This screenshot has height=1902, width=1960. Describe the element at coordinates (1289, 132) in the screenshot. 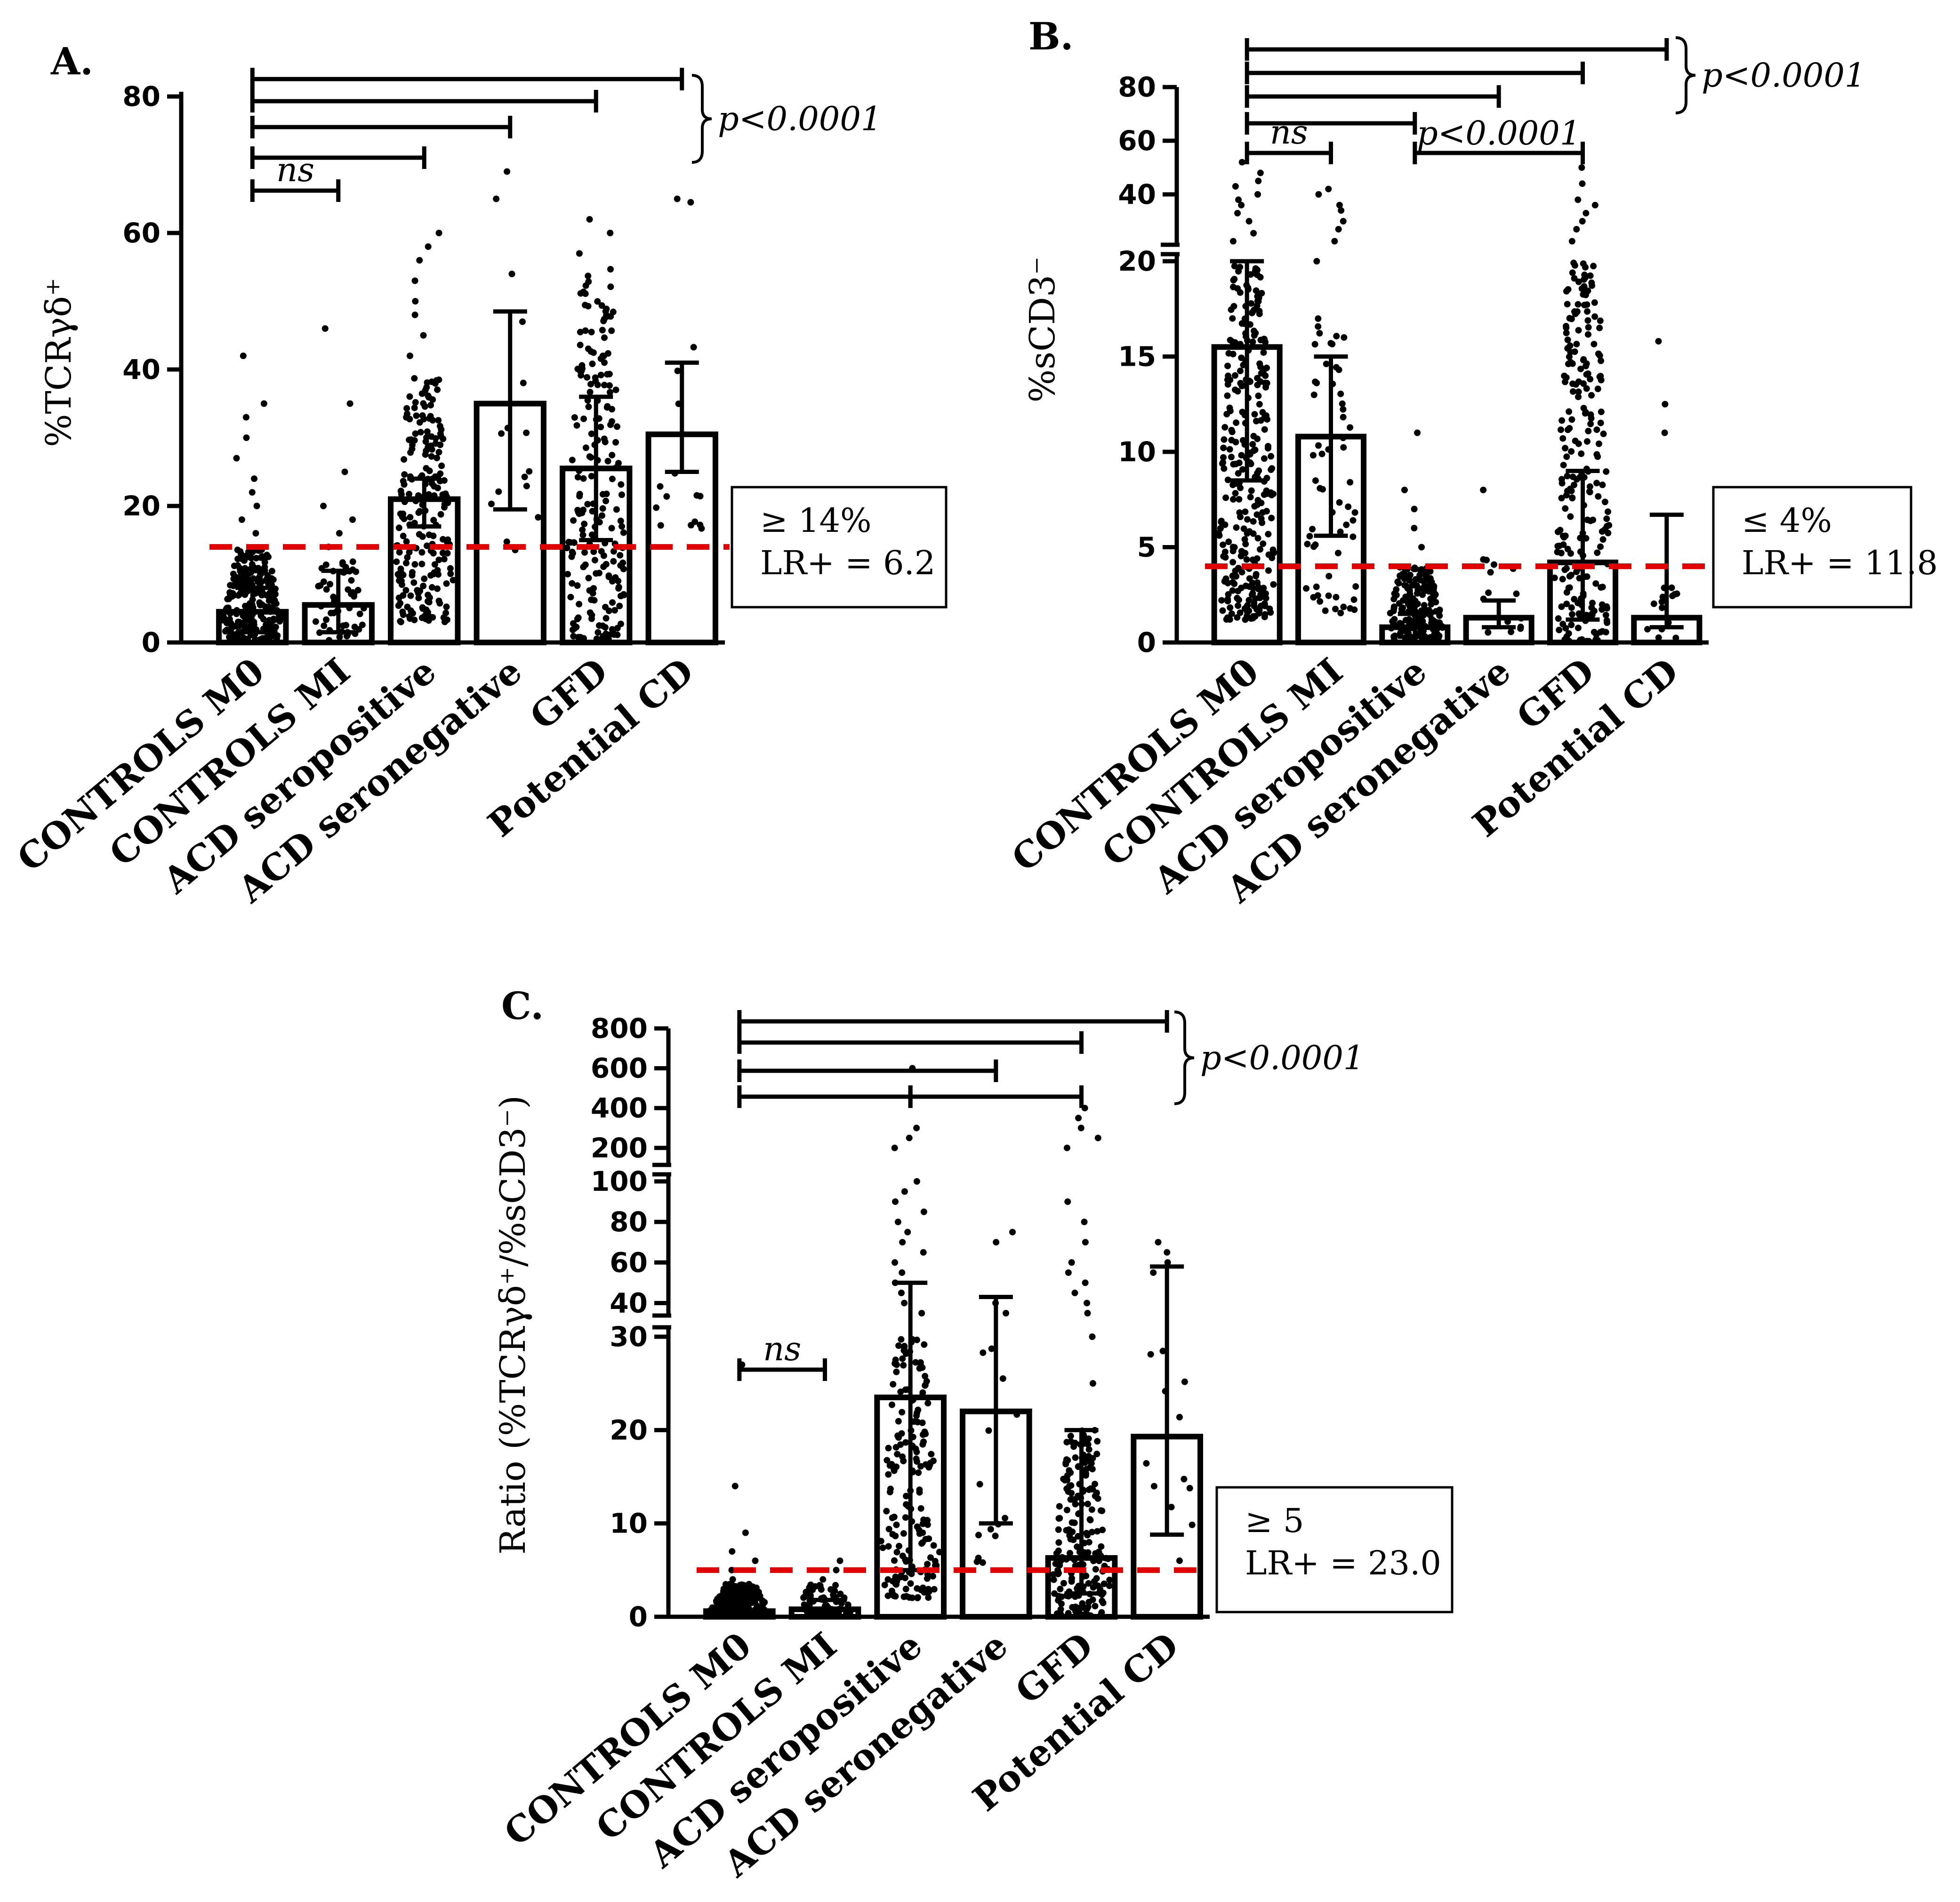

I see `ns-label: ns` at that location.